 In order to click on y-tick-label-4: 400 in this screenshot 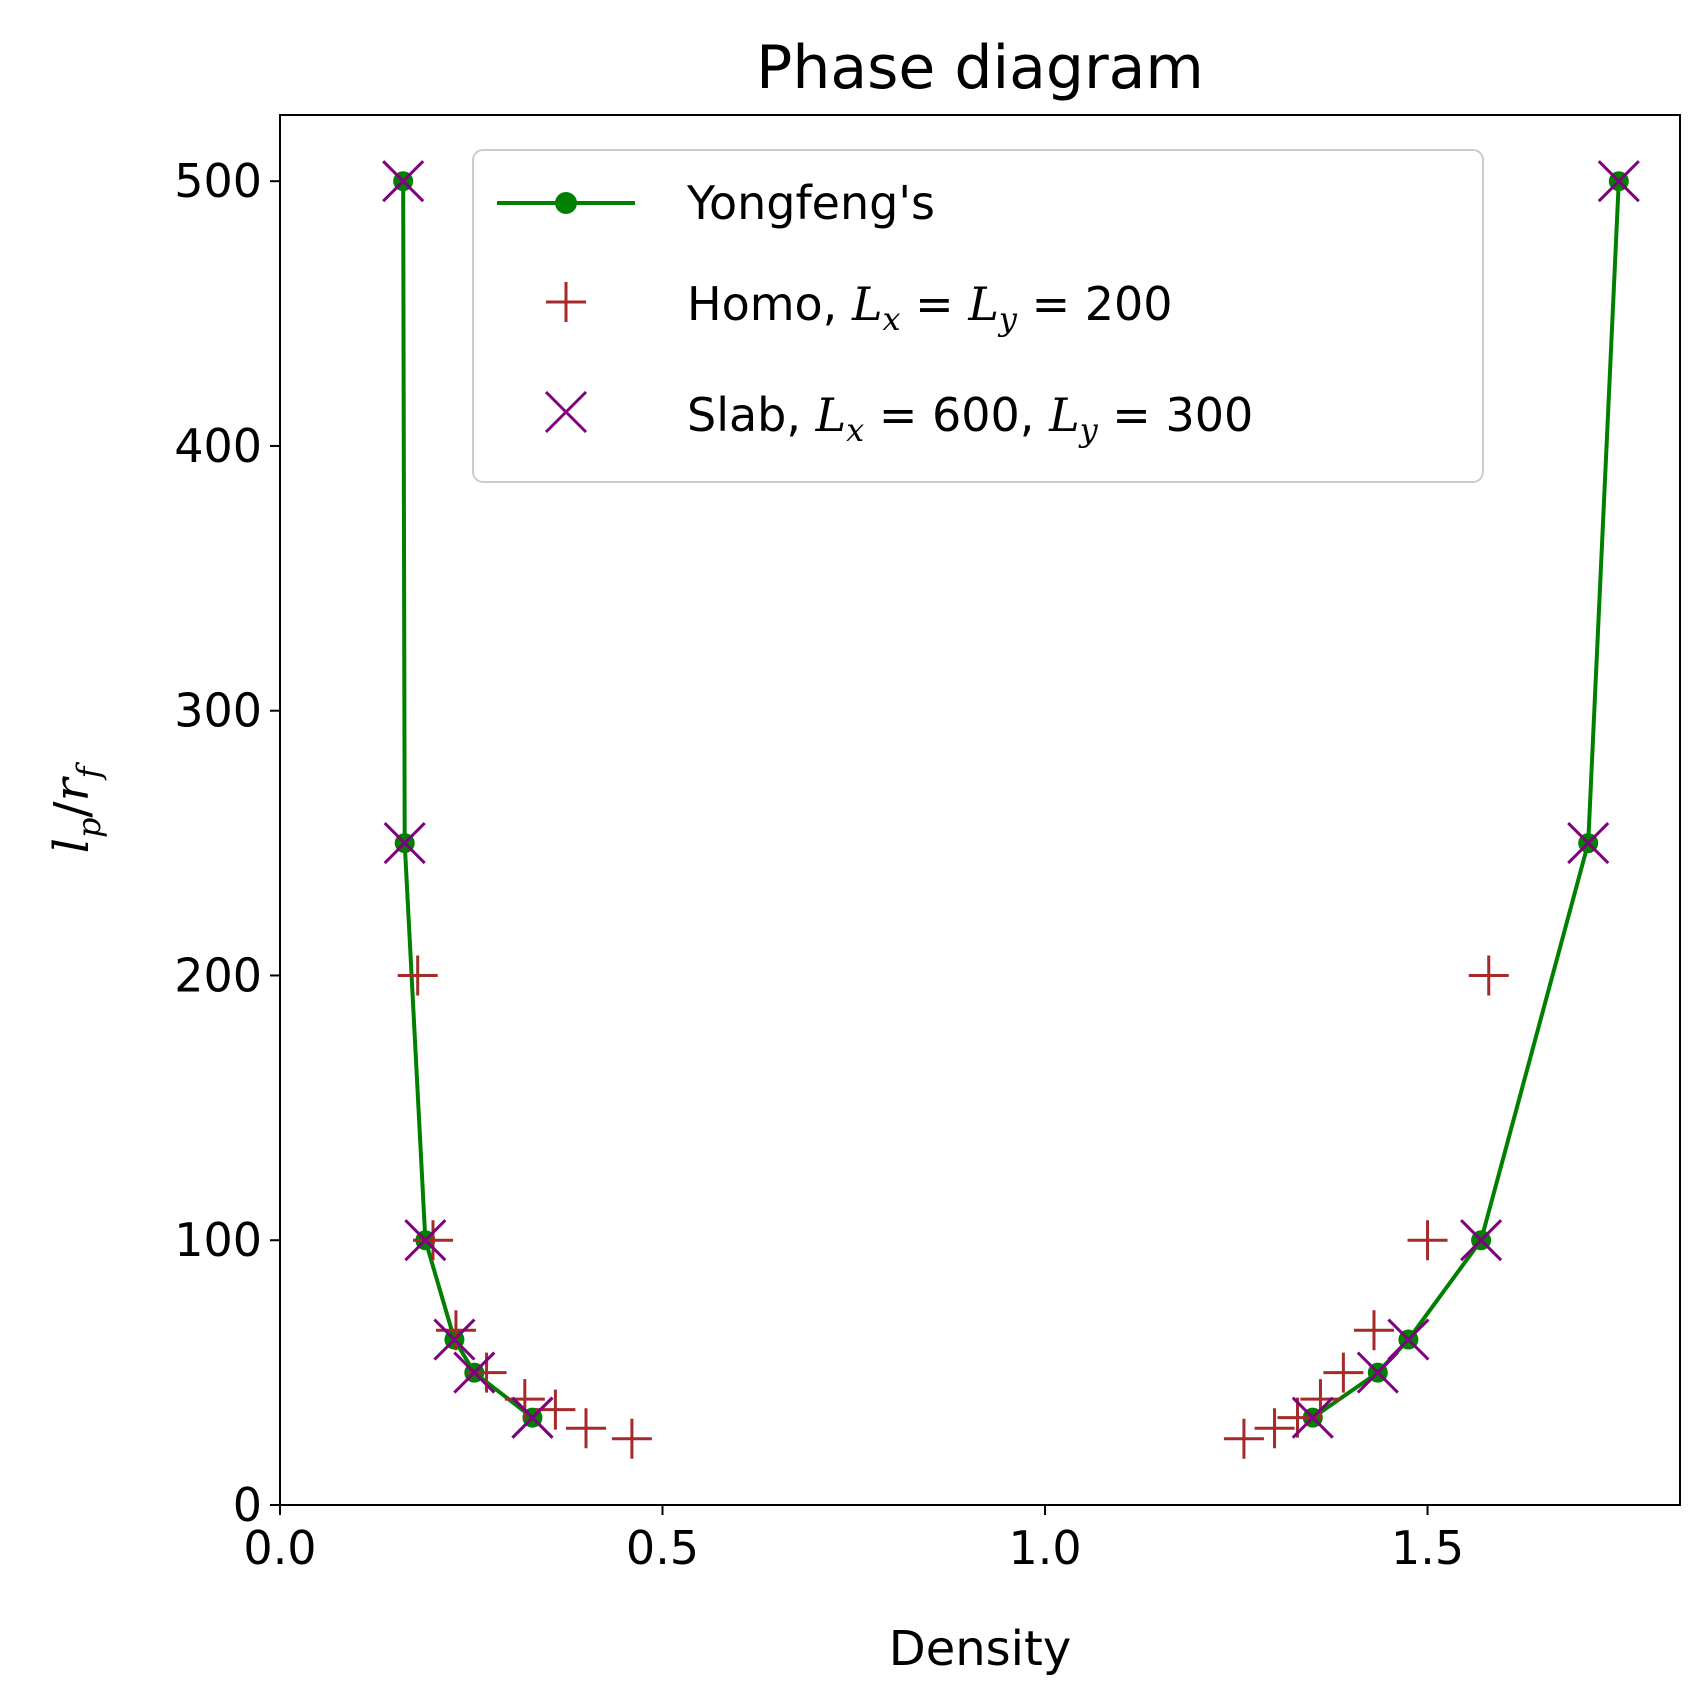, I will do `click(218, 446)`.